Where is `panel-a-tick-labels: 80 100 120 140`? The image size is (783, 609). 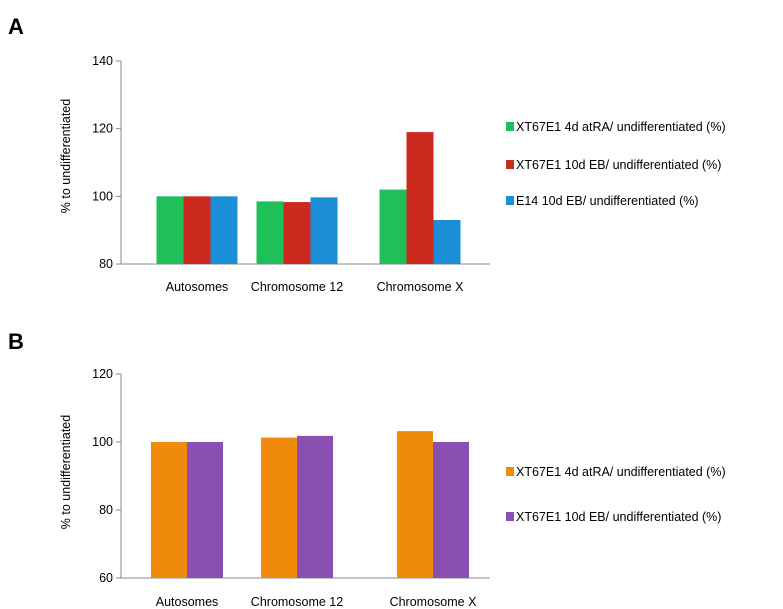
panel-a-tick-labels: 80 100 120 140 is located at coordinates (102, 162).